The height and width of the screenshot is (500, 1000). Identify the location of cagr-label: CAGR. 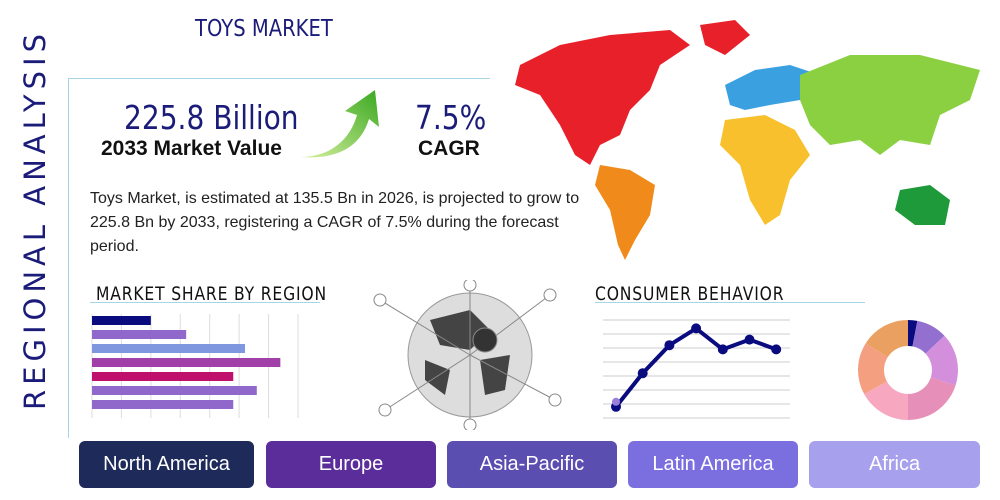
(449, 148).